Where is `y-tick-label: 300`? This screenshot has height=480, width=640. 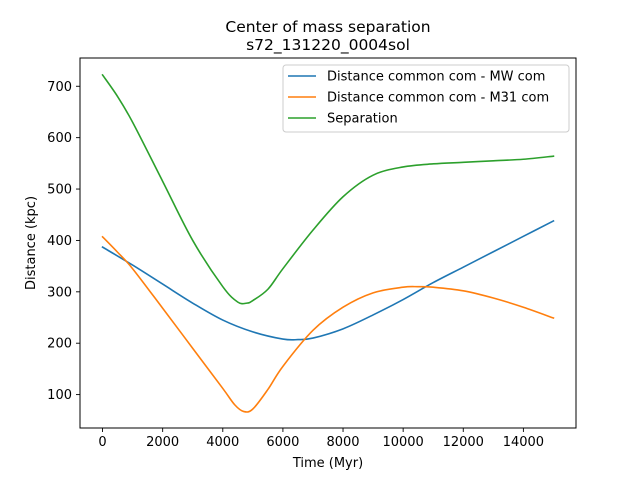
y-tick-label: 300 is located at coordinates (59, 292).